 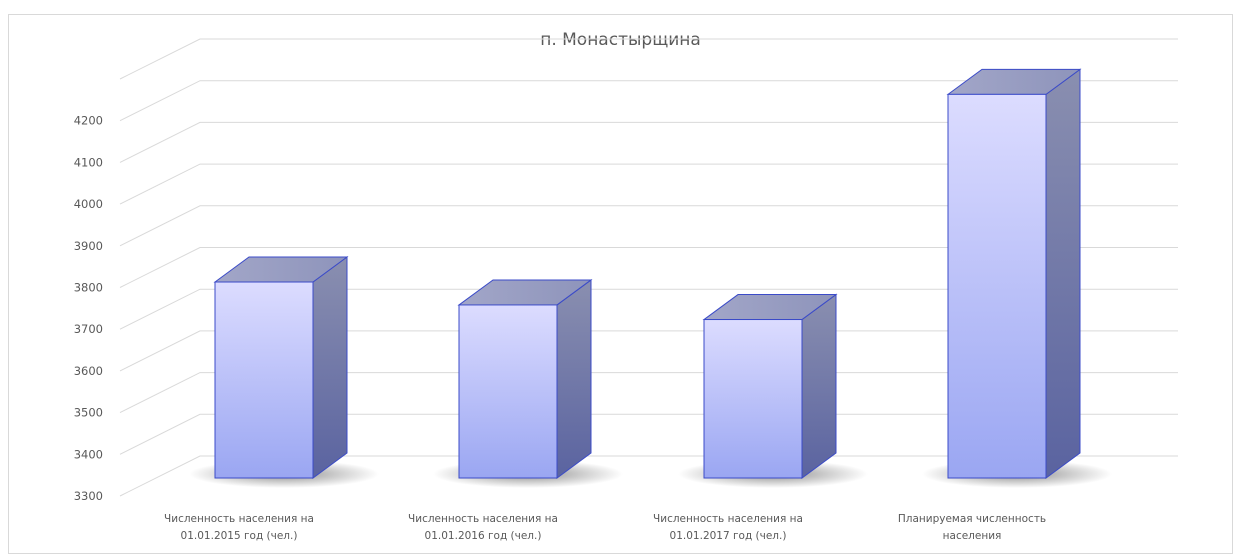 What do you see at coordinates (88, 454) in the screenshot?
I see `y-tick-label: 3400` at bounding box center [88, 454].